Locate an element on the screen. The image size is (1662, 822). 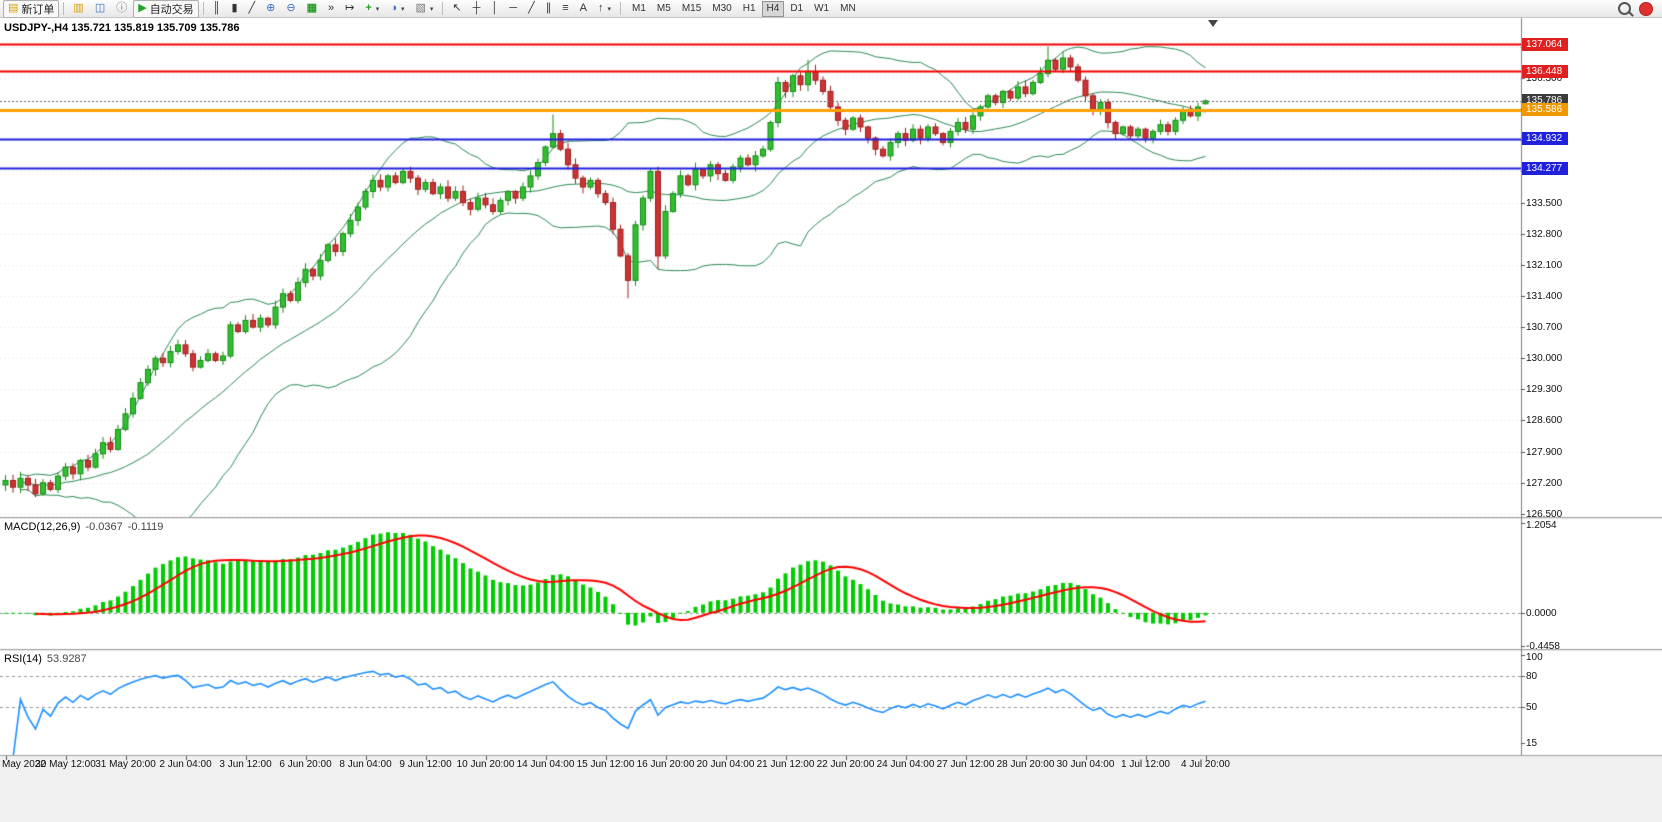
channel-tool-button: ∥ is located at coordinates (549, 9).